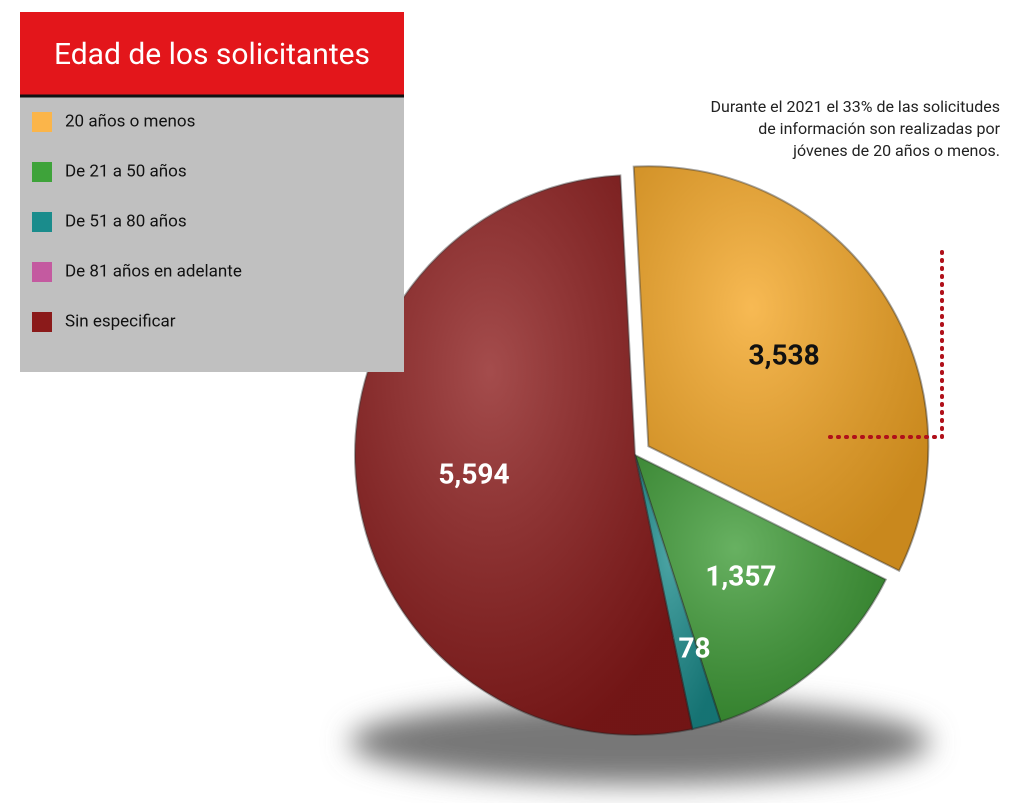 This screenshot has width=1011, height=803. I want to click on legend-label: De 21 a 50 años, so click(126, 171).